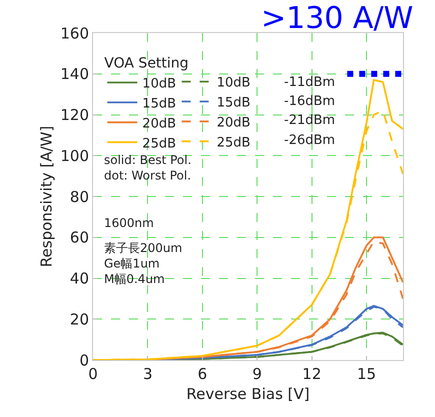  I want to click on annotation: 素子長200um Ge幅1um M幅0.4um, so click(143, 263).